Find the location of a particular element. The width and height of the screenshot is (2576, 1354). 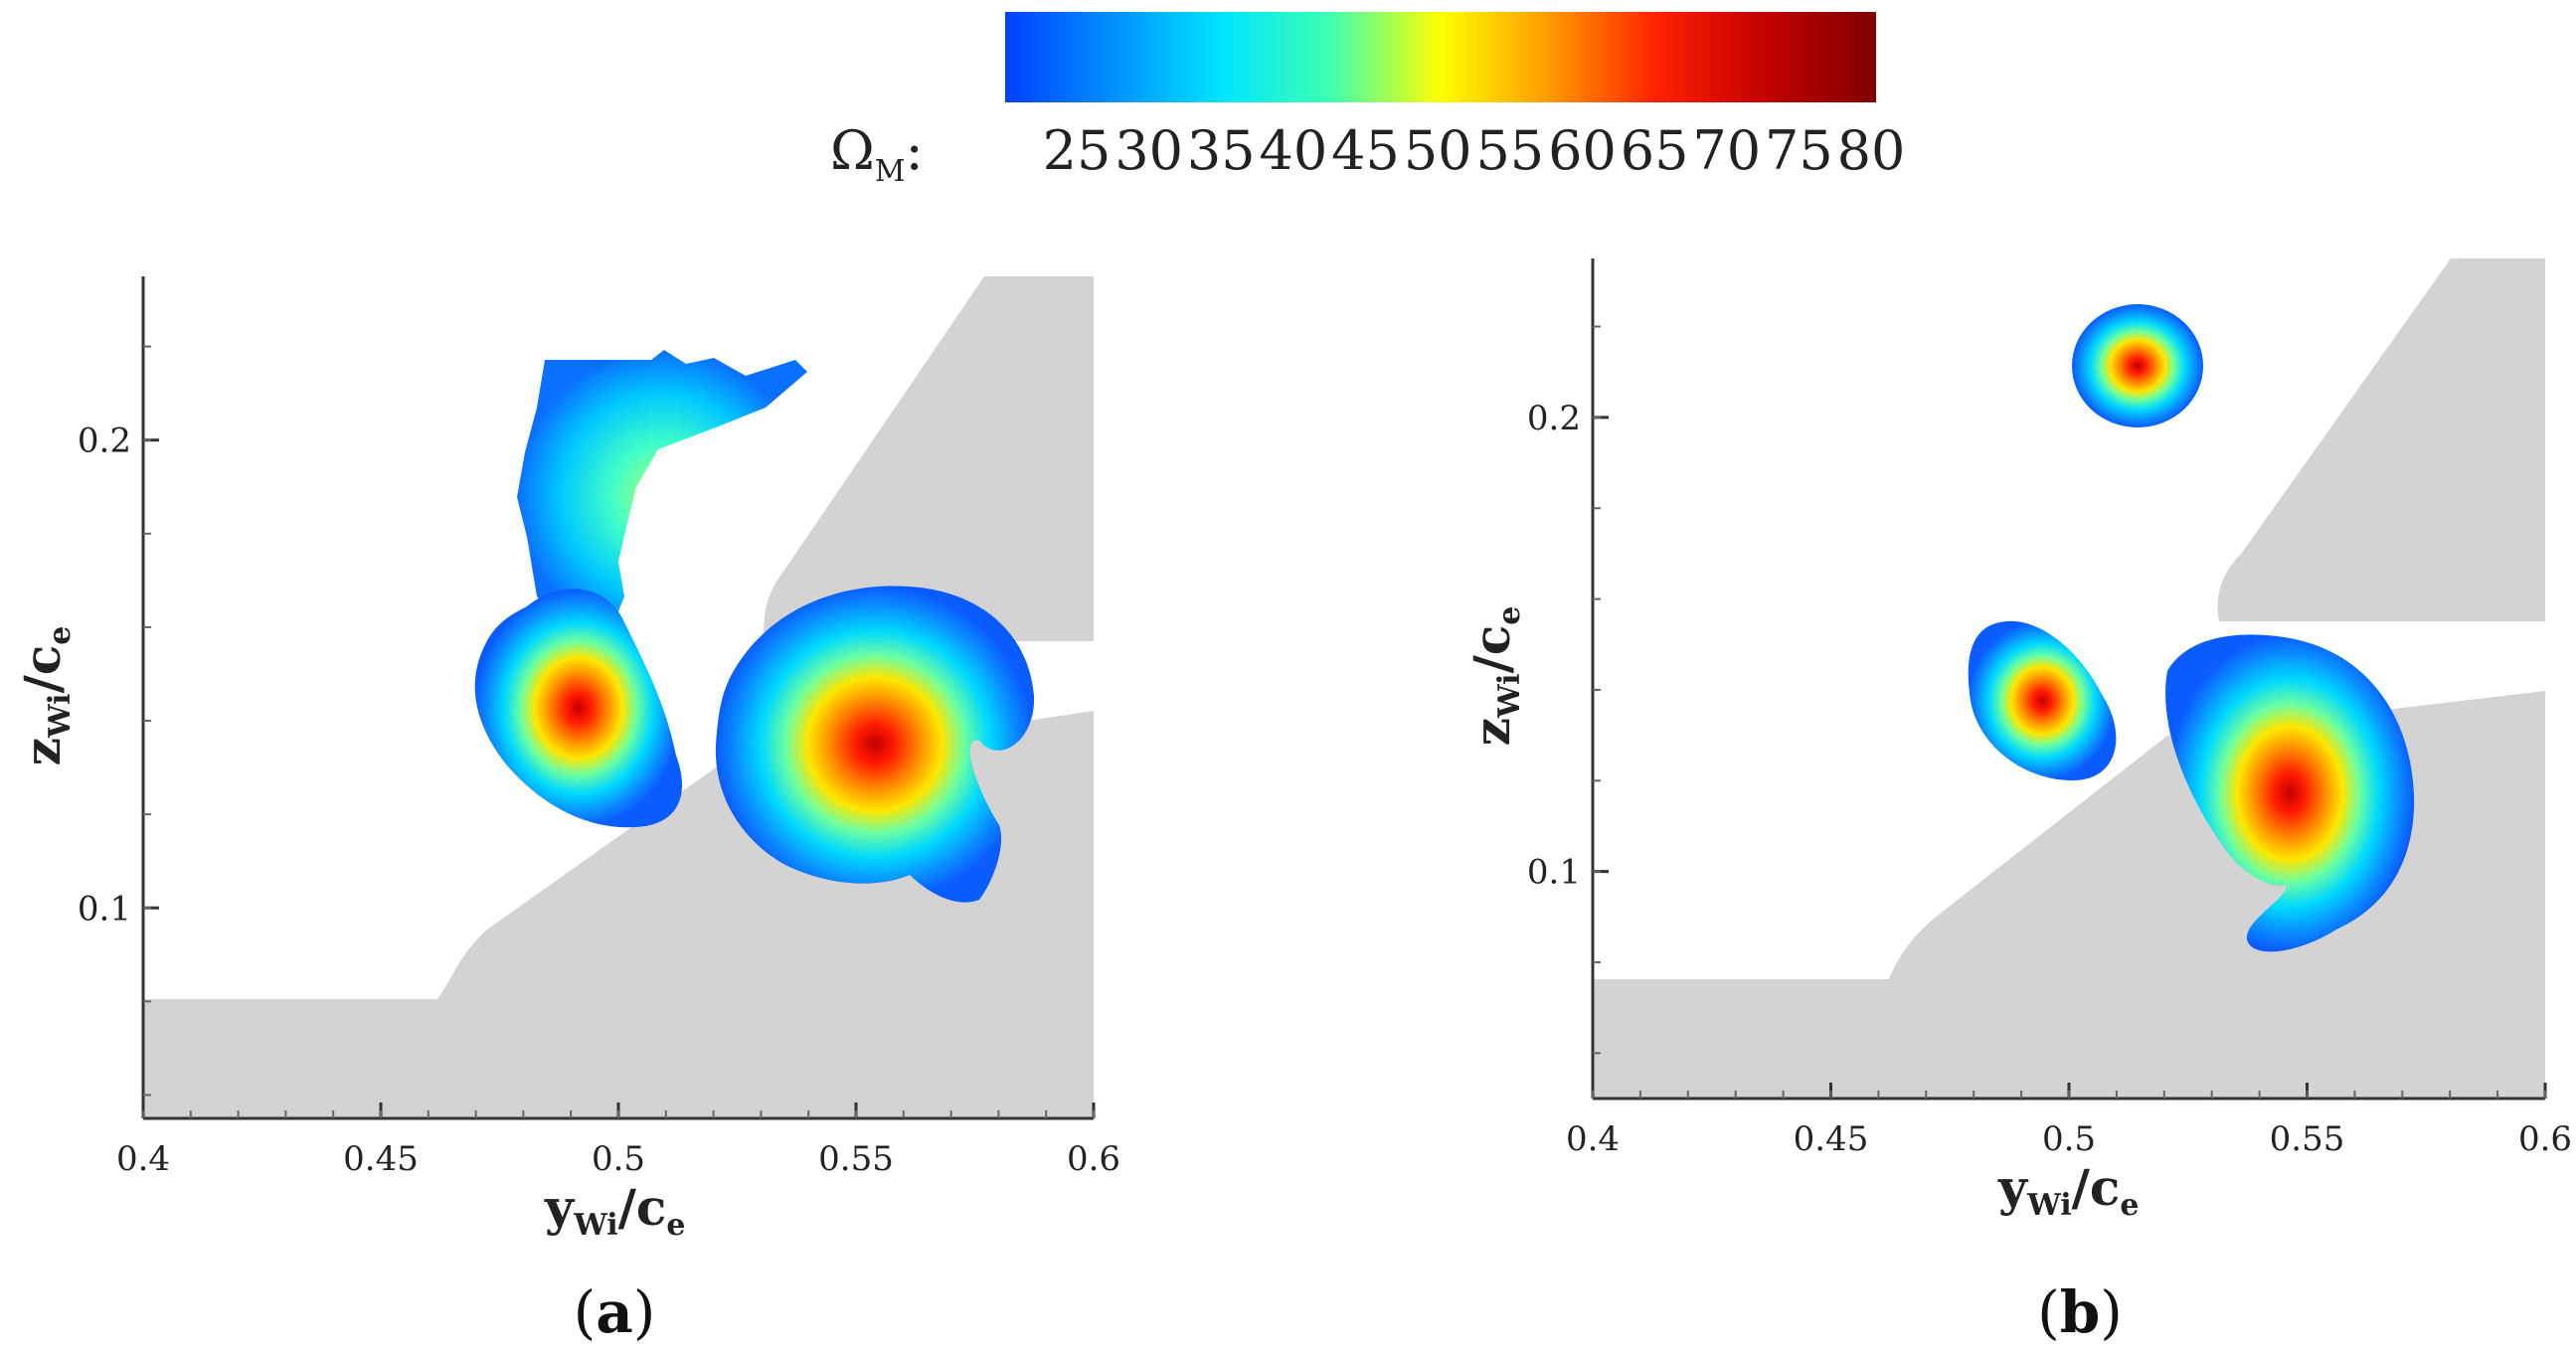

panel-b-y-ticks: 0.1 0.2 is located at coordinates (1568, 690).